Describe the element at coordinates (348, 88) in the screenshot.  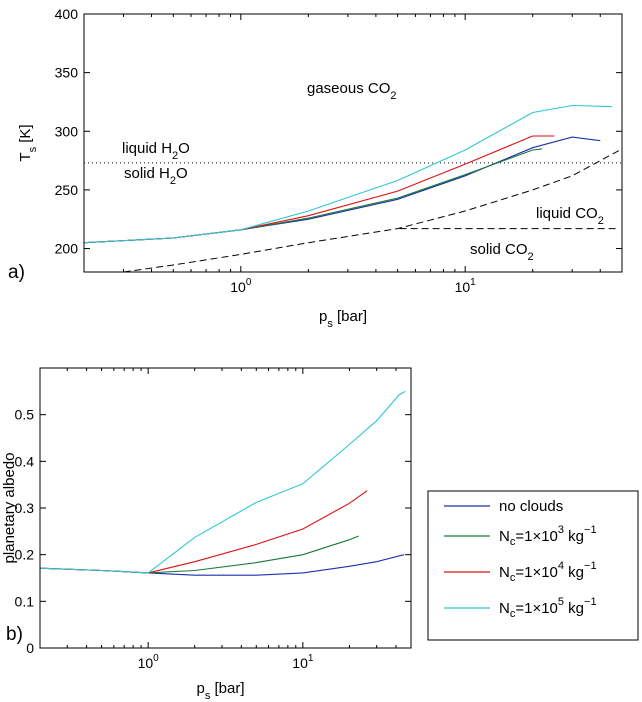
I see `annotation-gaseous-co2-main: gaseous CO` at that location.